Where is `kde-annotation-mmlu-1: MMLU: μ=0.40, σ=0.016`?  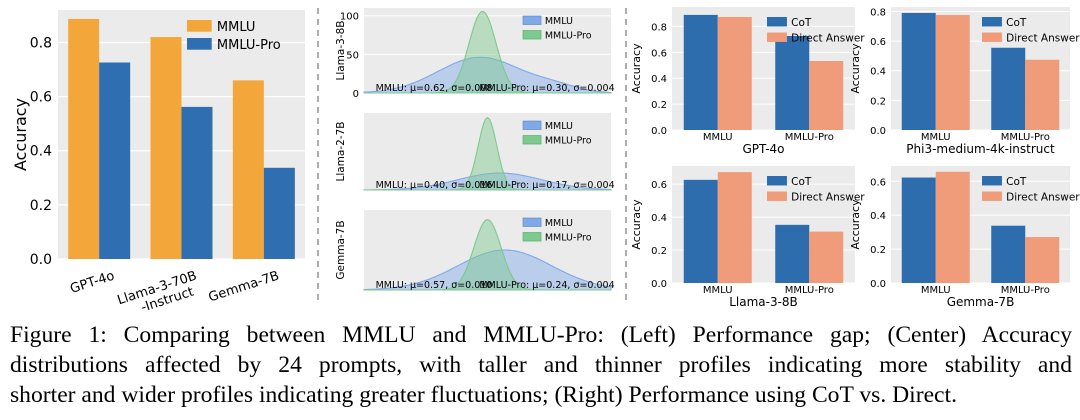 kde-annotation-mmlu-1: MMLU: μ=0.40, σ=0.016 is located at coordinates (434, 185).